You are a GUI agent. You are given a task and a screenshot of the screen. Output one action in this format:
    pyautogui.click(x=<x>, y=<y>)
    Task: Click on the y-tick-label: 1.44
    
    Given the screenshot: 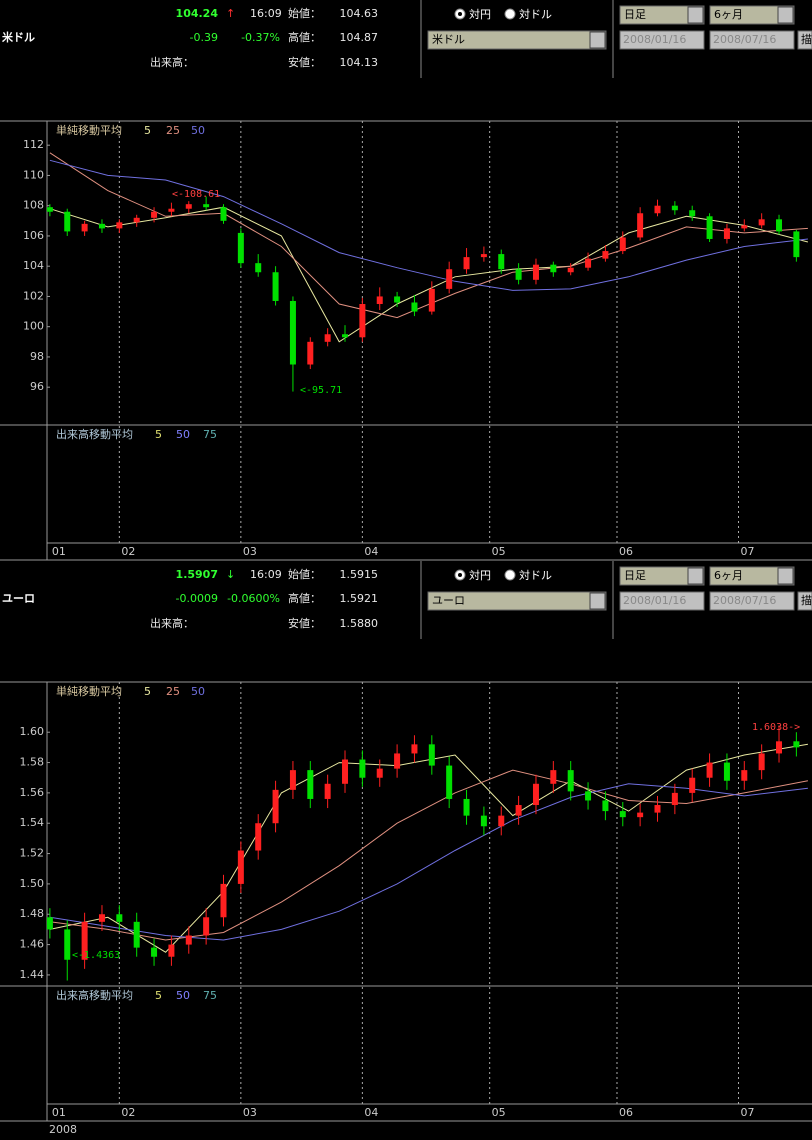 What is the action you would take?
    pyautogui.click(x=32, y=974)
    